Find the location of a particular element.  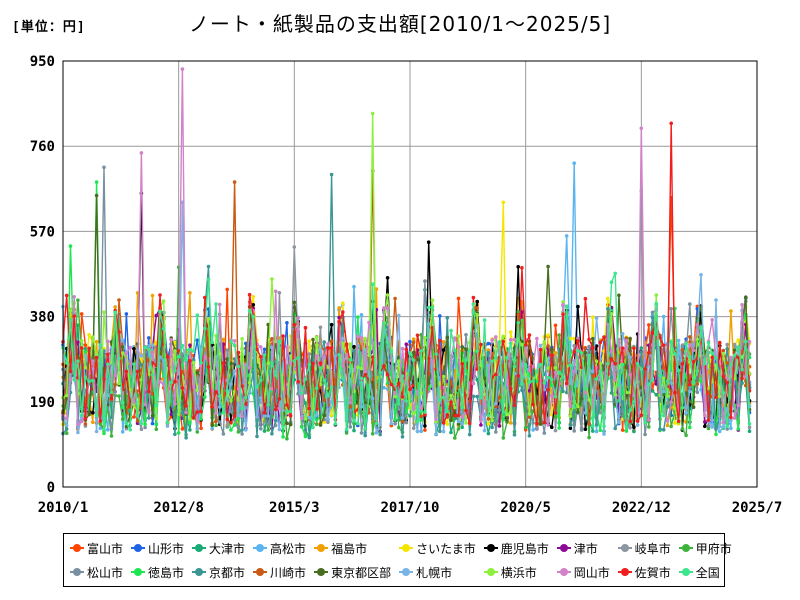

legend-swatch is located at coordinates (406, 572).